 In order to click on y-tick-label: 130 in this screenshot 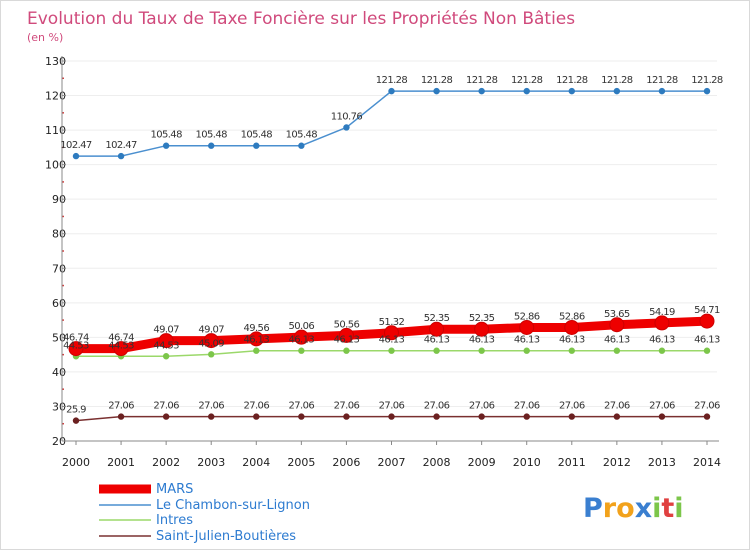, I will do `click(55, 61)`.